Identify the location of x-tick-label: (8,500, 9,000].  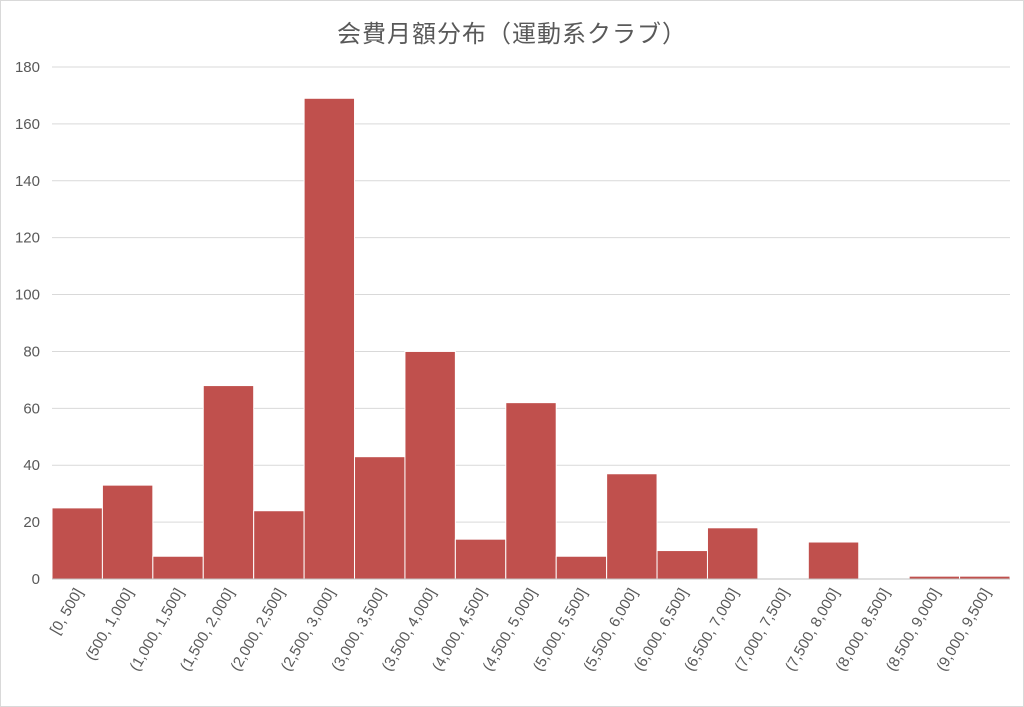
(913, 630).